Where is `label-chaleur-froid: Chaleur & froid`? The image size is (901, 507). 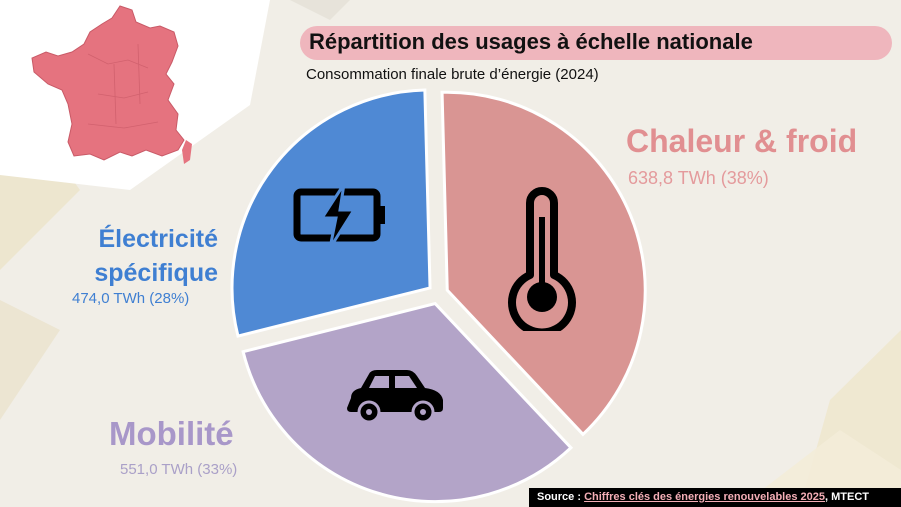 label-chaleur-froid: Chaleur & froid is located at coordinates (742, 141).